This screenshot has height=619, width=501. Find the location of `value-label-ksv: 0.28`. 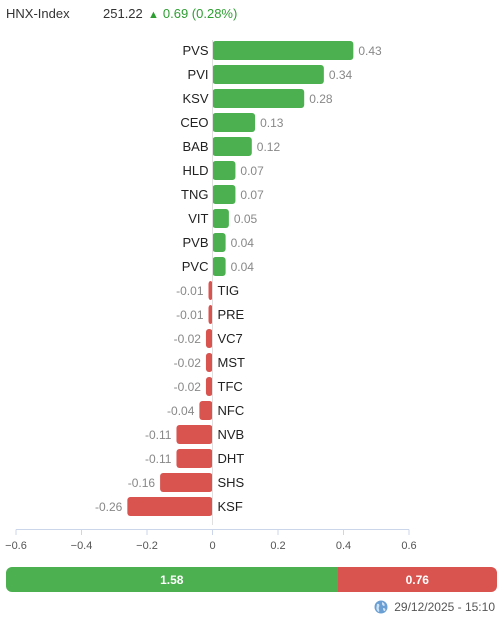

value-label-ksv: 0.28 is located at coordinates (321, 99).